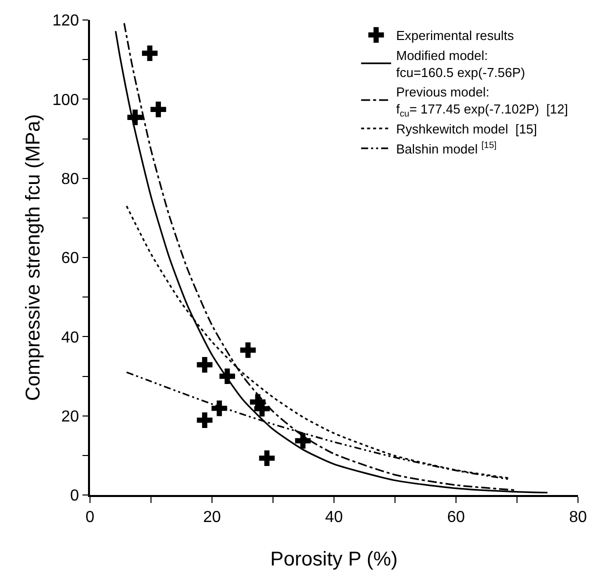  Describe the element at coordinates (70, 417) in the screenshot. I see `y-tick-label: 20` at that location.